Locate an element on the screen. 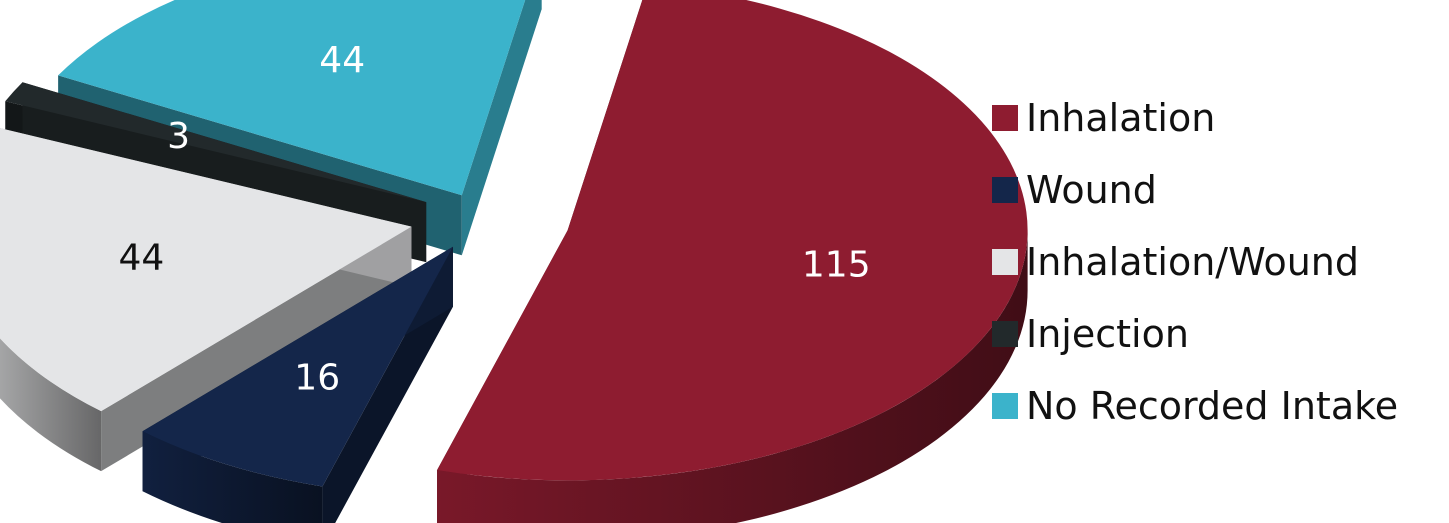  slice-top-wound is located at coordinates (297, 366).